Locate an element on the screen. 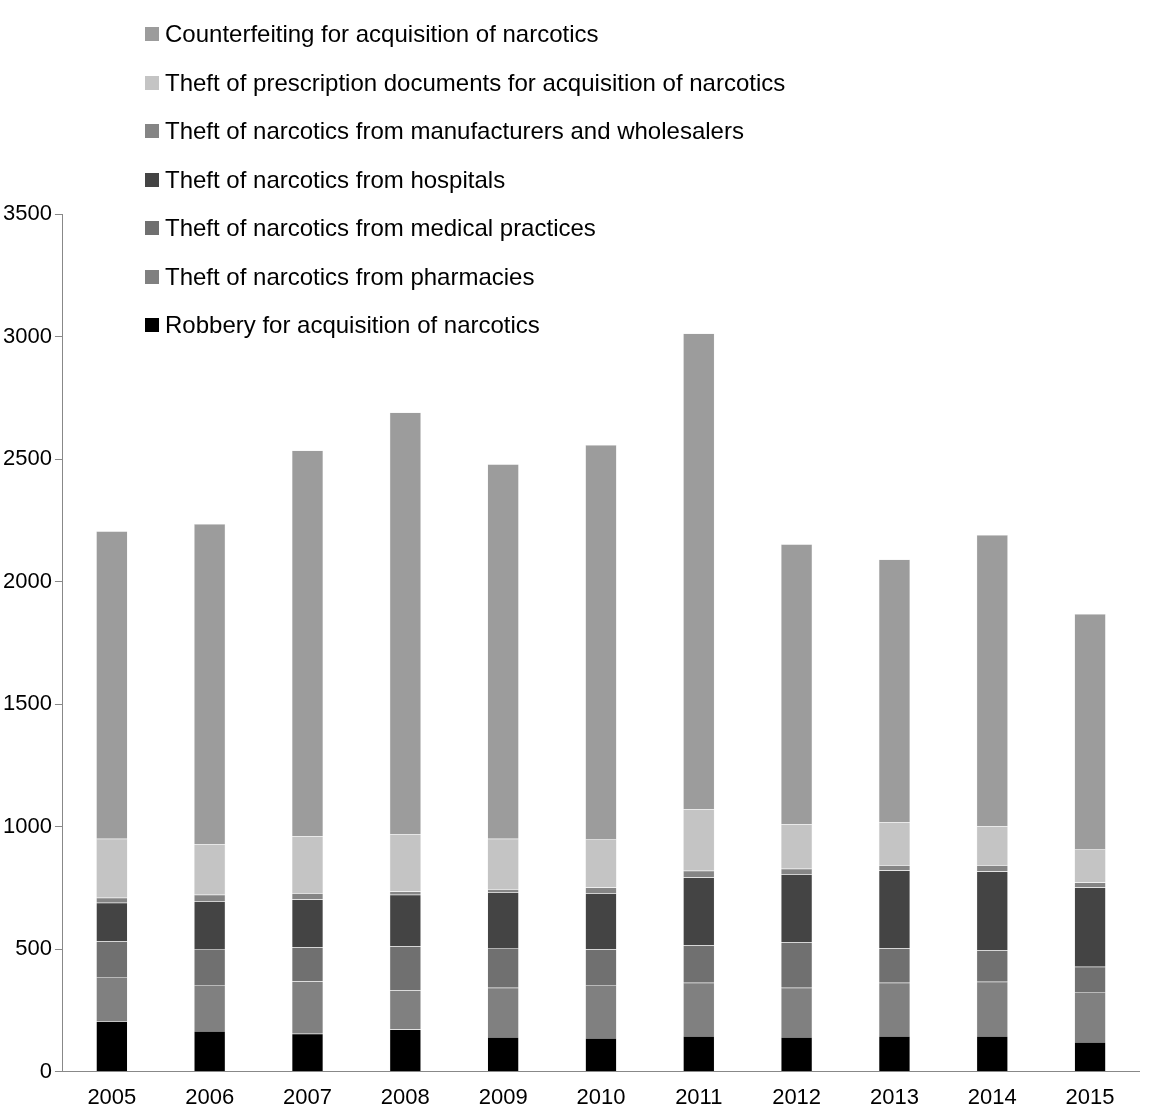 The height and width of the screenshot is (1114, 1153). legend-label: Theft of narcotics from manufacturers and wholesalers is located at coordinates (454, 131).